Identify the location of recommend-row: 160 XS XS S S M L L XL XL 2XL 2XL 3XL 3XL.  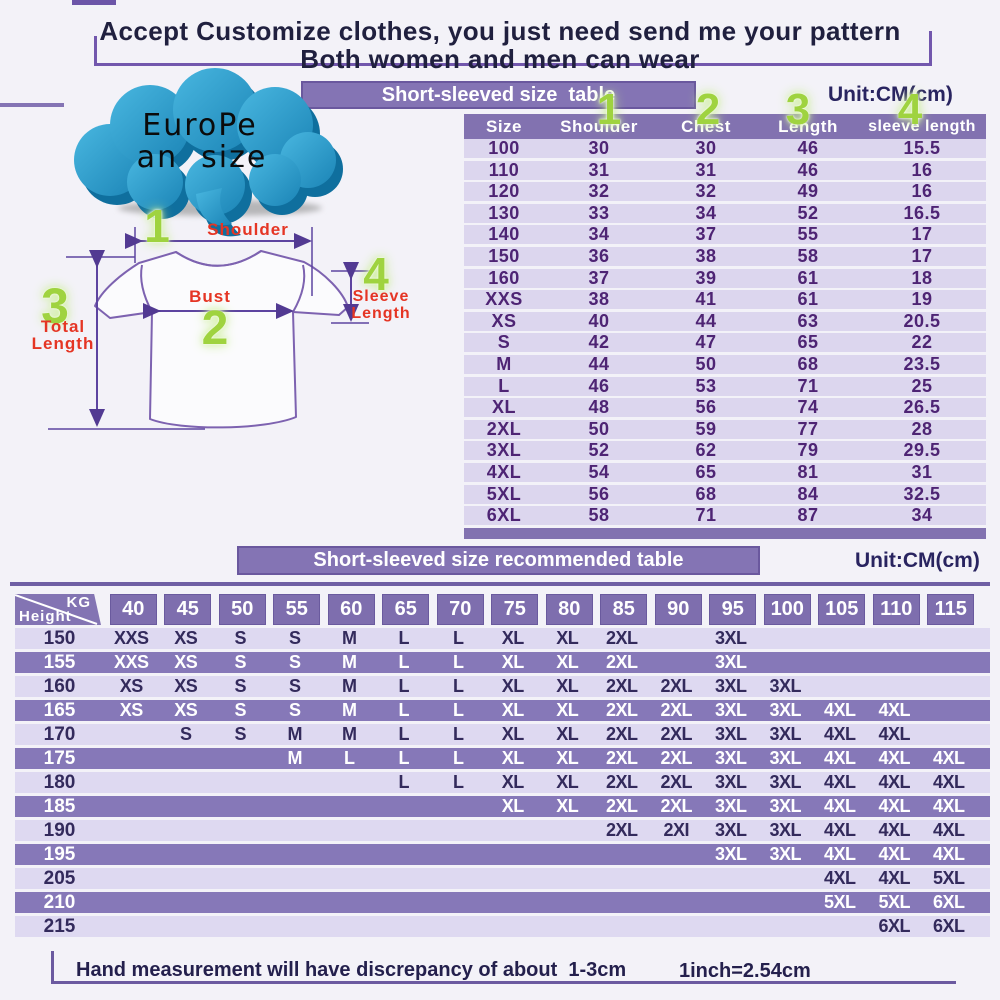
(502, 686).